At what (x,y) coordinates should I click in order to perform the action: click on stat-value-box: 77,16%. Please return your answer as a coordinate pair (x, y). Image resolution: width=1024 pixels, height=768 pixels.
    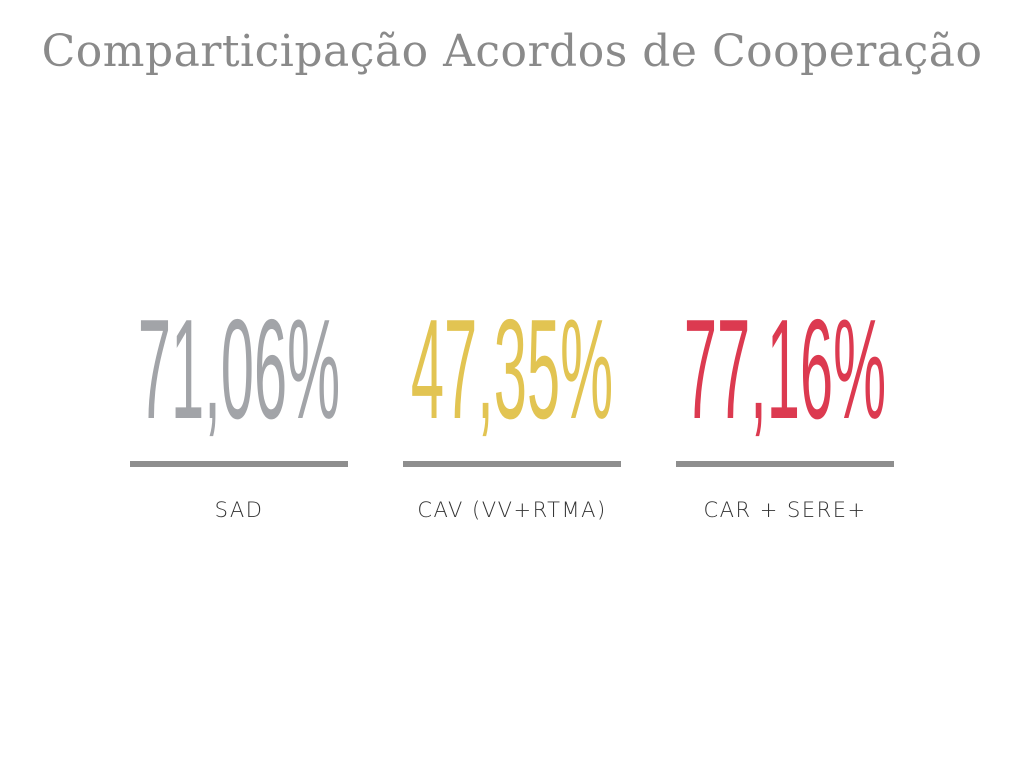
    Looking at the image, I should click on (785, 369).